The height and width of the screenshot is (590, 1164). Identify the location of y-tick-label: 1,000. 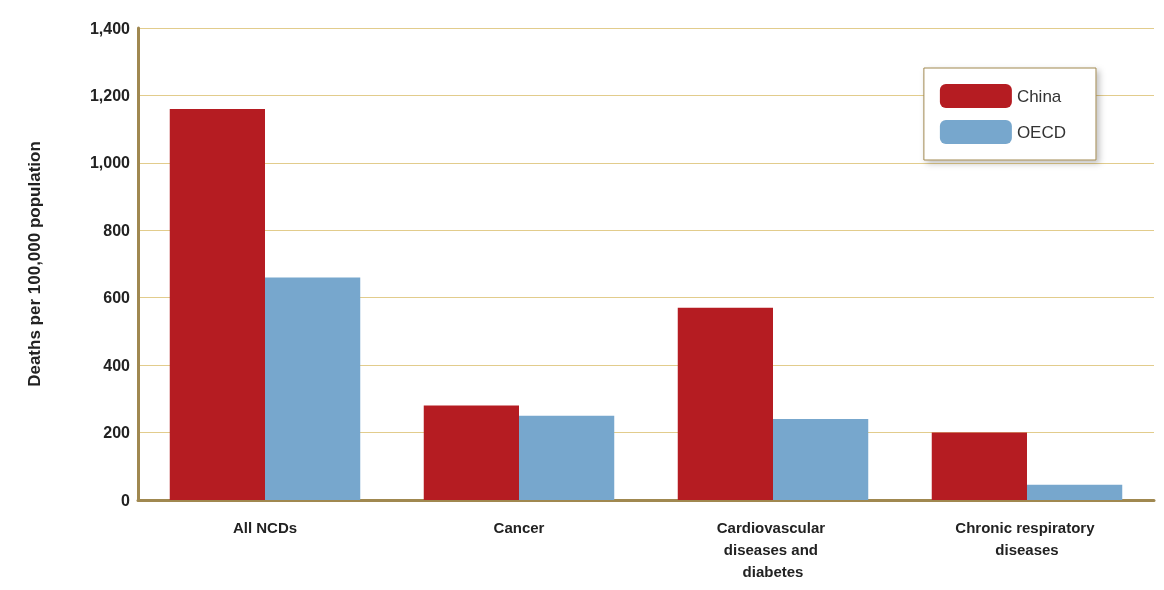
(110, 163).